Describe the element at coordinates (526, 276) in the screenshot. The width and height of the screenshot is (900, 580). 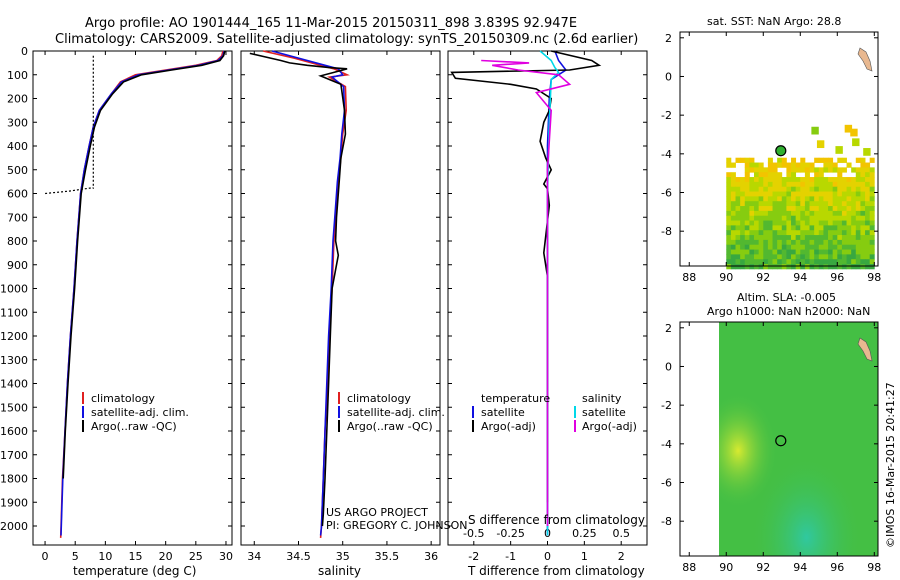
I see `series-t-argo-adj` at that location.